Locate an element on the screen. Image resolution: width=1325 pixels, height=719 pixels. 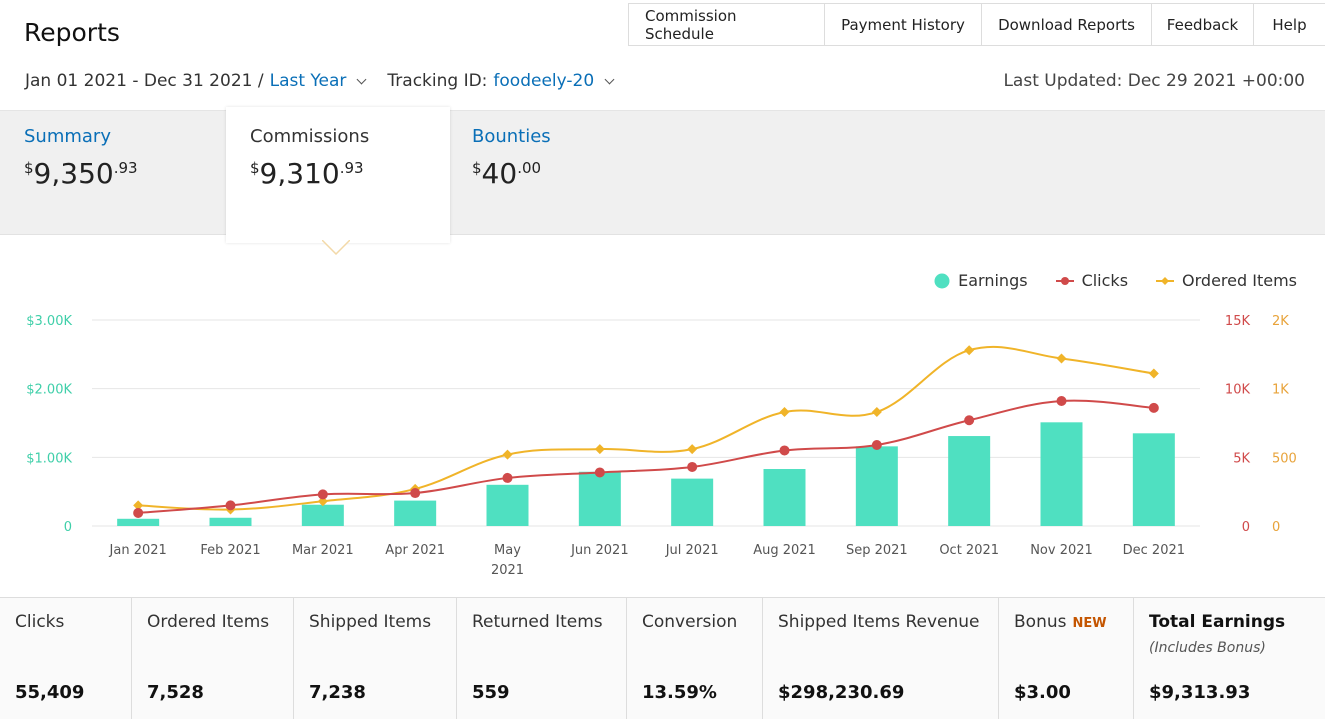
commissions-label: Commissions is located at coordinates (310, 136).